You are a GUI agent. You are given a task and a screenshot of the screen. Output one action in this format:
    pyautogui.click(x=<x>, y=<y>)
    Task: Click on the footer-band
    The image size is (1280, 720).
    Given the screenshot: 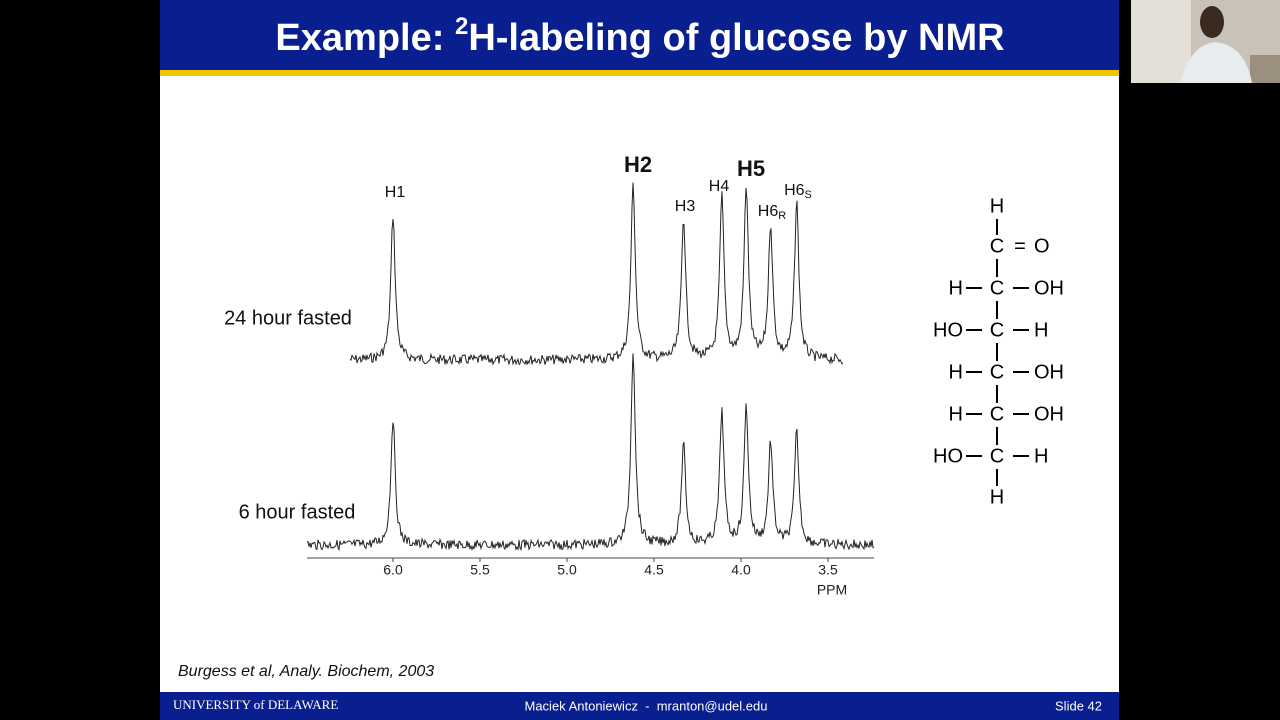 What is the action you would take?
    pyautogui.click(x=639, y=706)
    